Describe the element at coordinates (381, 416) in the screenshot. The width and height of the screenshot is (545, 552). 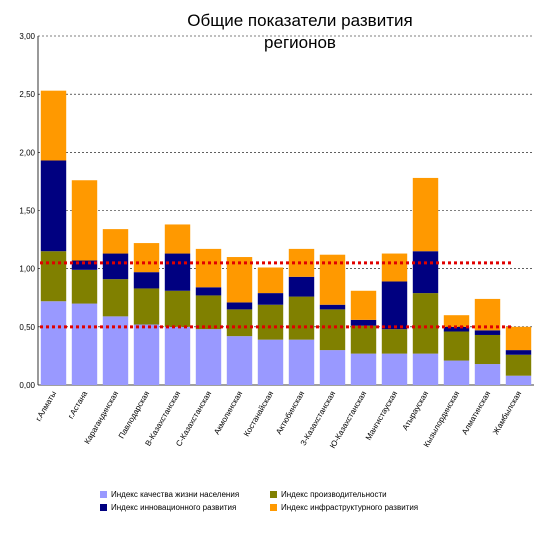
I see `x-tick-label: Мангистауская` at that location.